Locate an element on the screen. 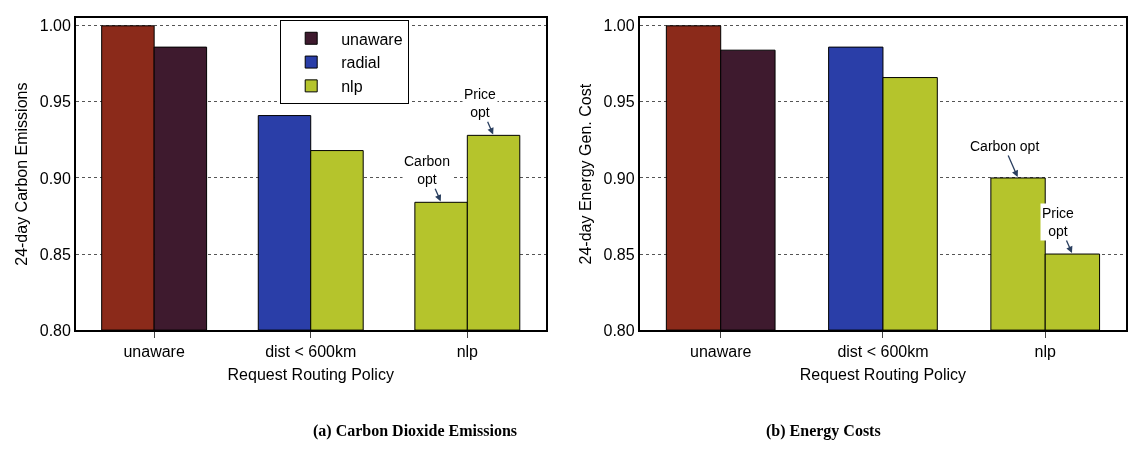 Image resolution: width=1132 pixels, height=452 pixels. y-axis-title: 24-day Carbon Emissions is located at coordinates (22, 174).